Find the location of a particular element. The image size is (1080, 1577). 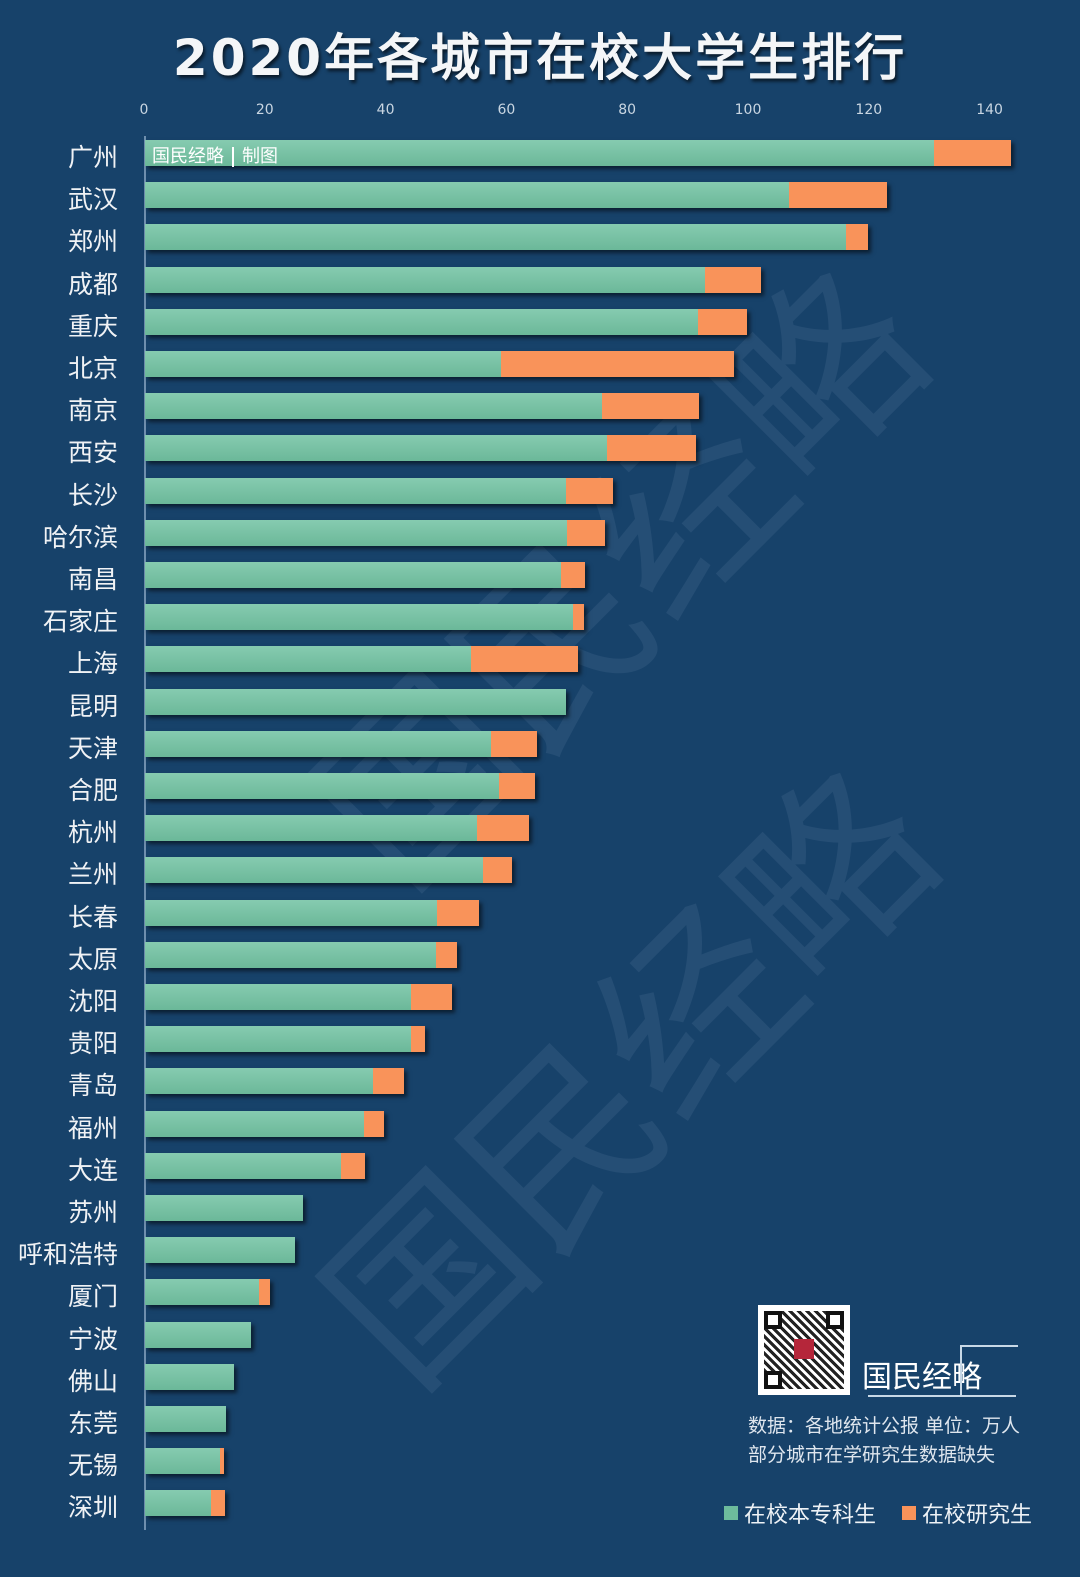

bar-row: 成都 is located at coordinates (540, 282).